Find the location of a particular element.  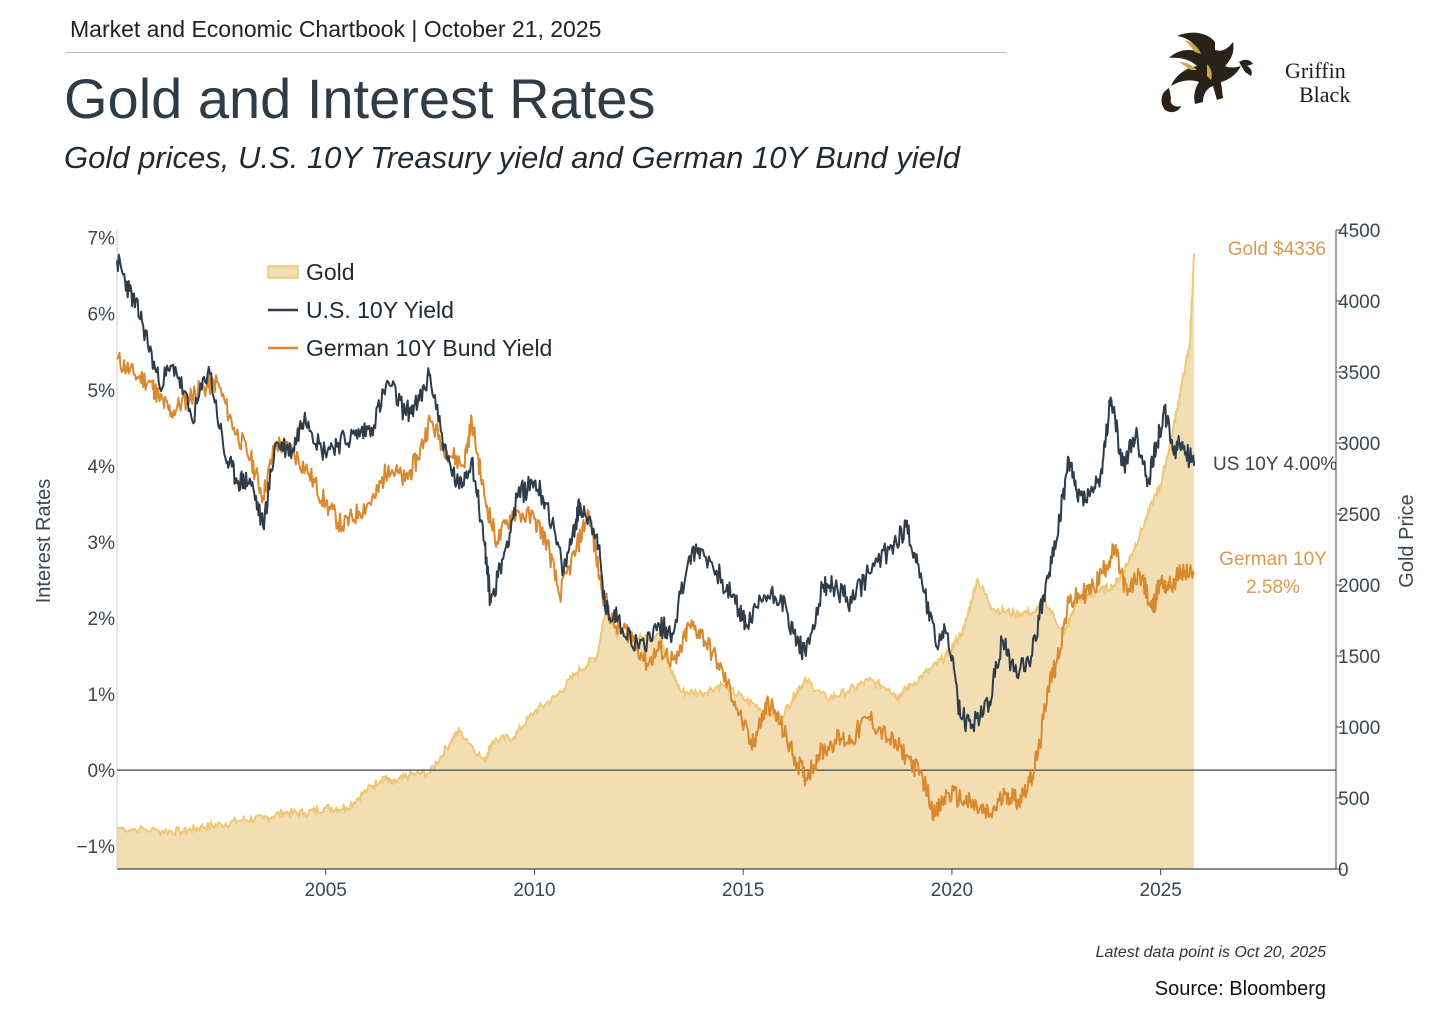

y-left-tick-label: 1% is located at coordinates (102, 695).